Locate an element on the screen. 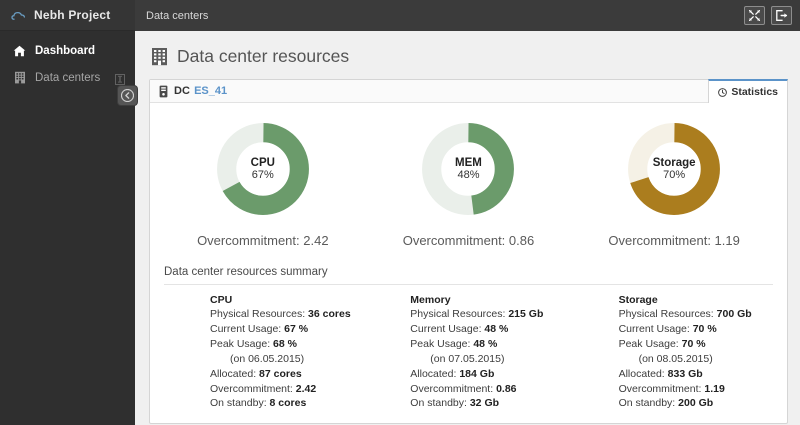 The height and width of the screenshot is (425, 800). summary-row: On standby: 8 cores is located at coordinates (286, 403).